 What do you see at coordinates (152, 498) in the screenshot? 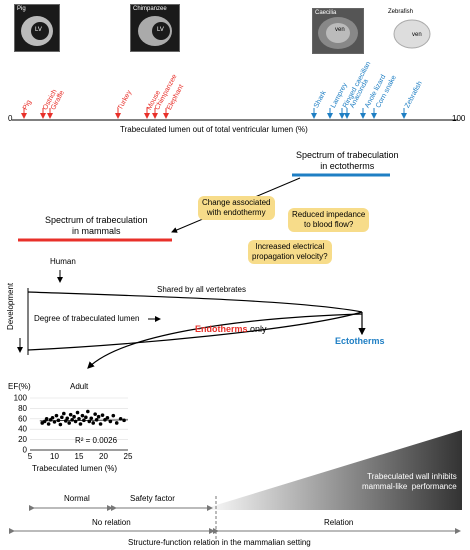
I see `safety-factor-label: Safety factor` at bounding box center [152, 498].